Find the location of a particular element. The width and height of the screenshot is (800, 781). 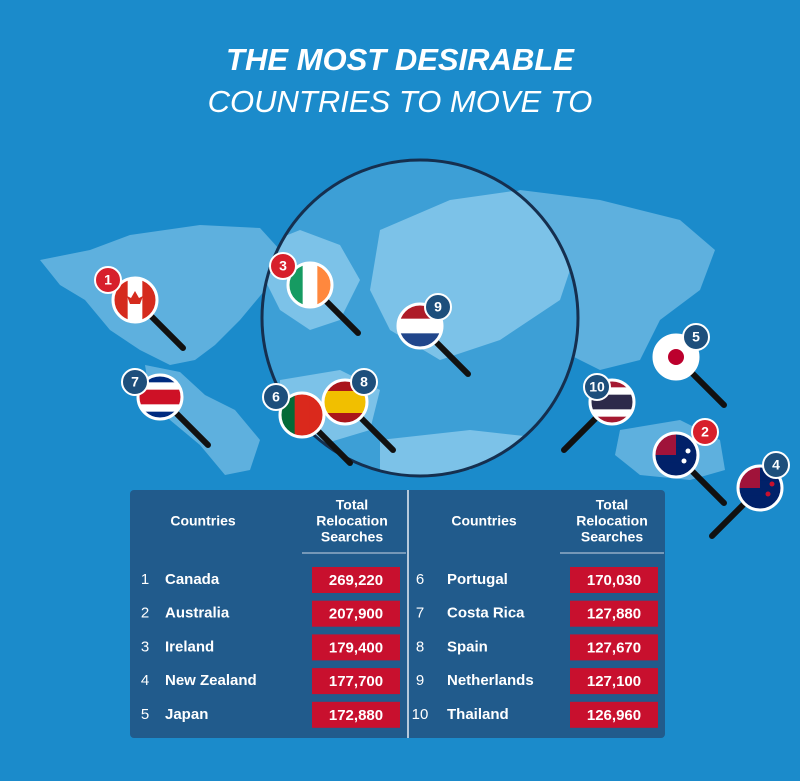

map-marker: 4 is located at coordinates (749, 495).